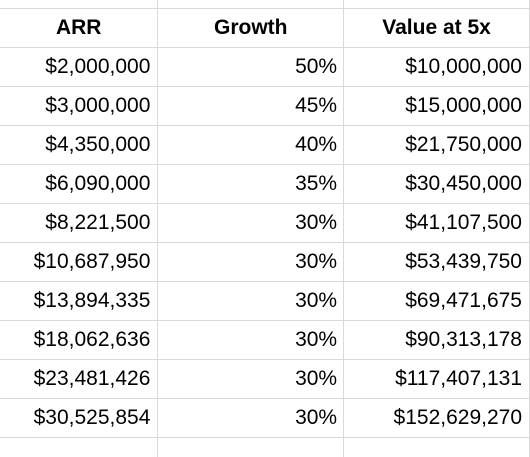 The image size is (530, 457). I want to click on table-row: $4,350,000 40% $21,750,000, so click(265, 145).